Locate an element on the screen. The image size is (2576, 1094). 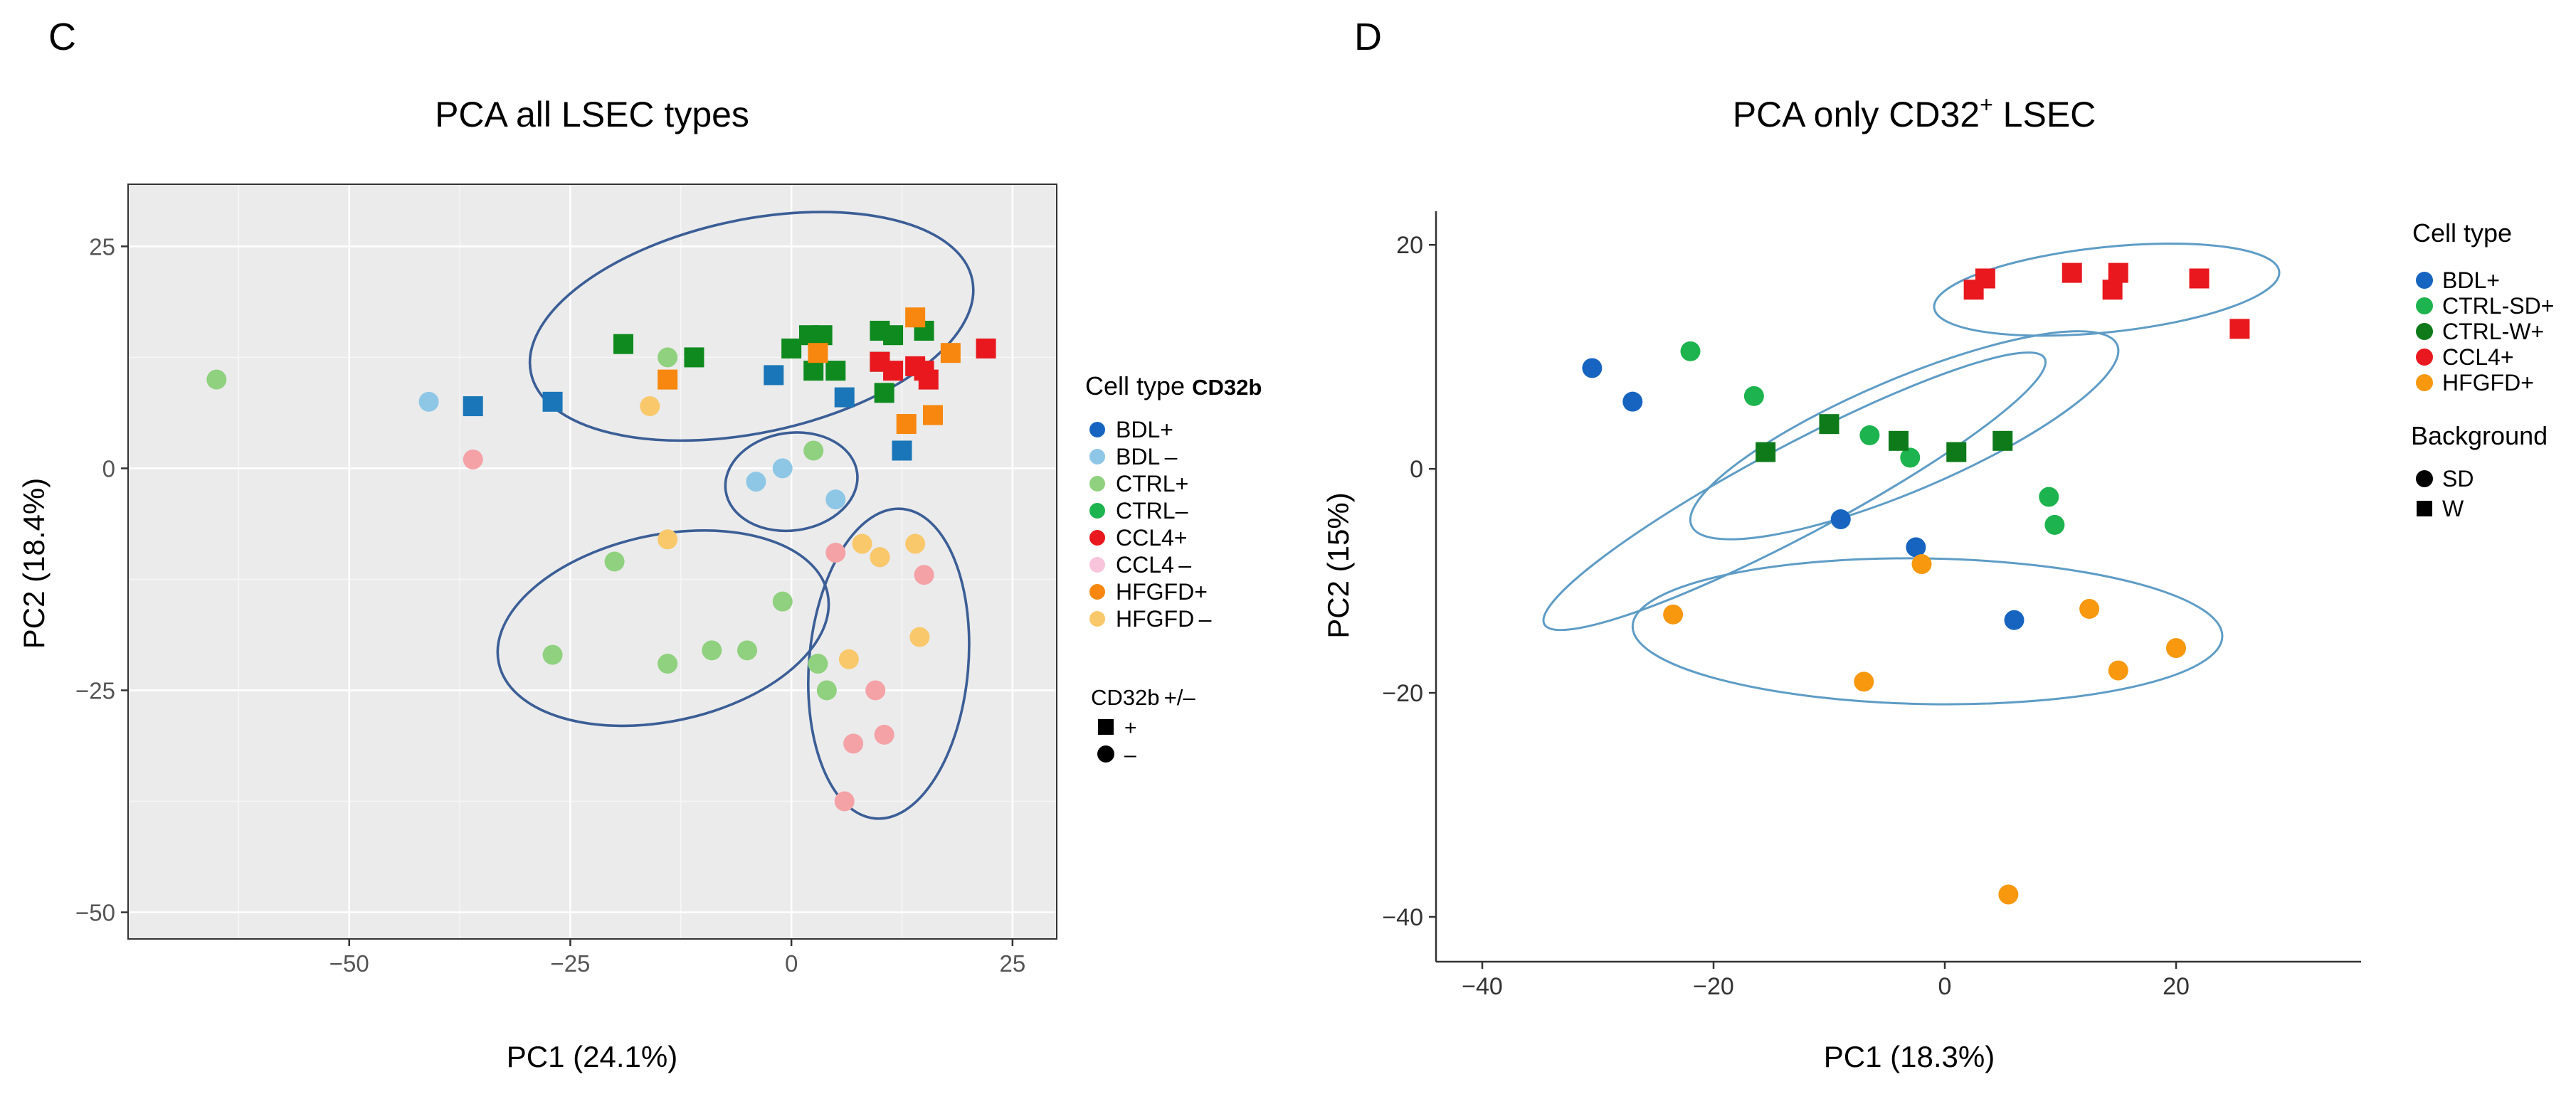
legend-label-c-0: BDL+ is located at coordinates (1144, 429).